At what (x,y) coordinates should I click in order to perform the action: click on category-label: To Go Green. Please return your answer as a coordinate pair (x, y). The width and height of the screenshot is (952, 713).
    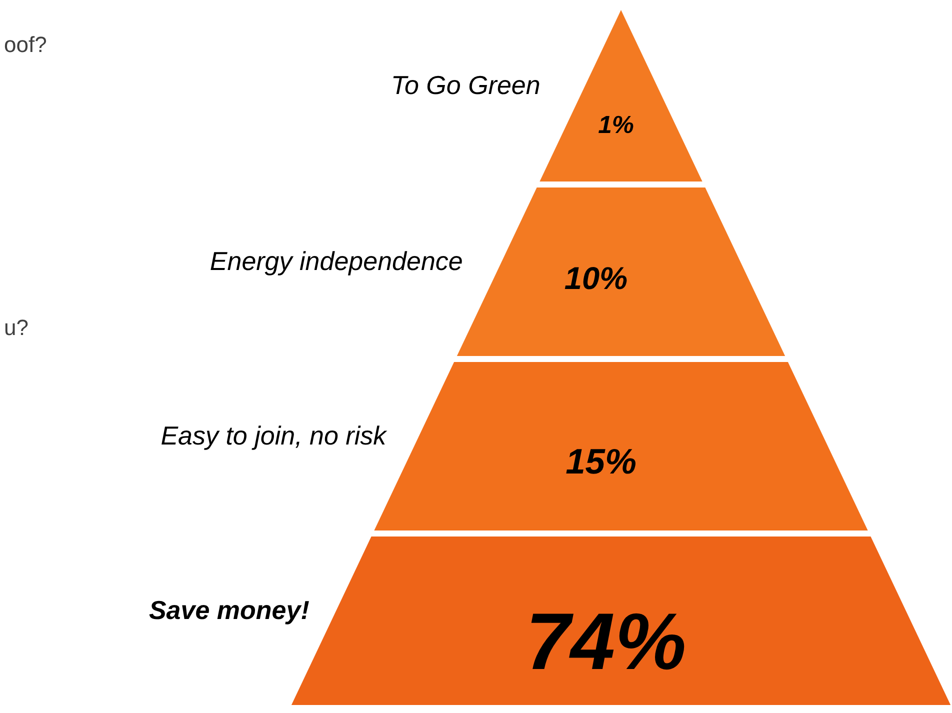
    Looking at the image, I should click on (465, 85).